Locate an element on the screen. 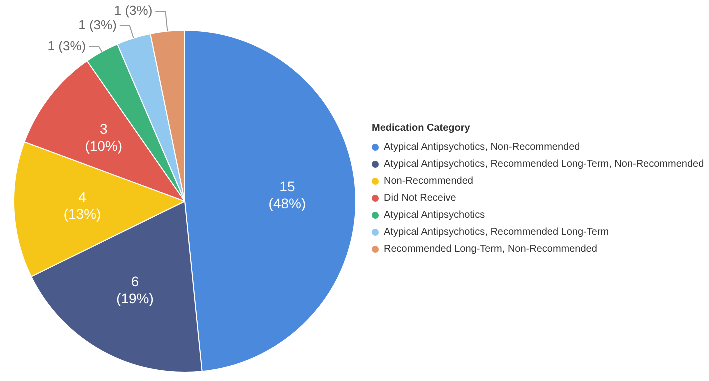  legend-label: Atypical Antipsychotics, Recommended Long-Term, Non-Recommended is located at coordinates (544, 164).